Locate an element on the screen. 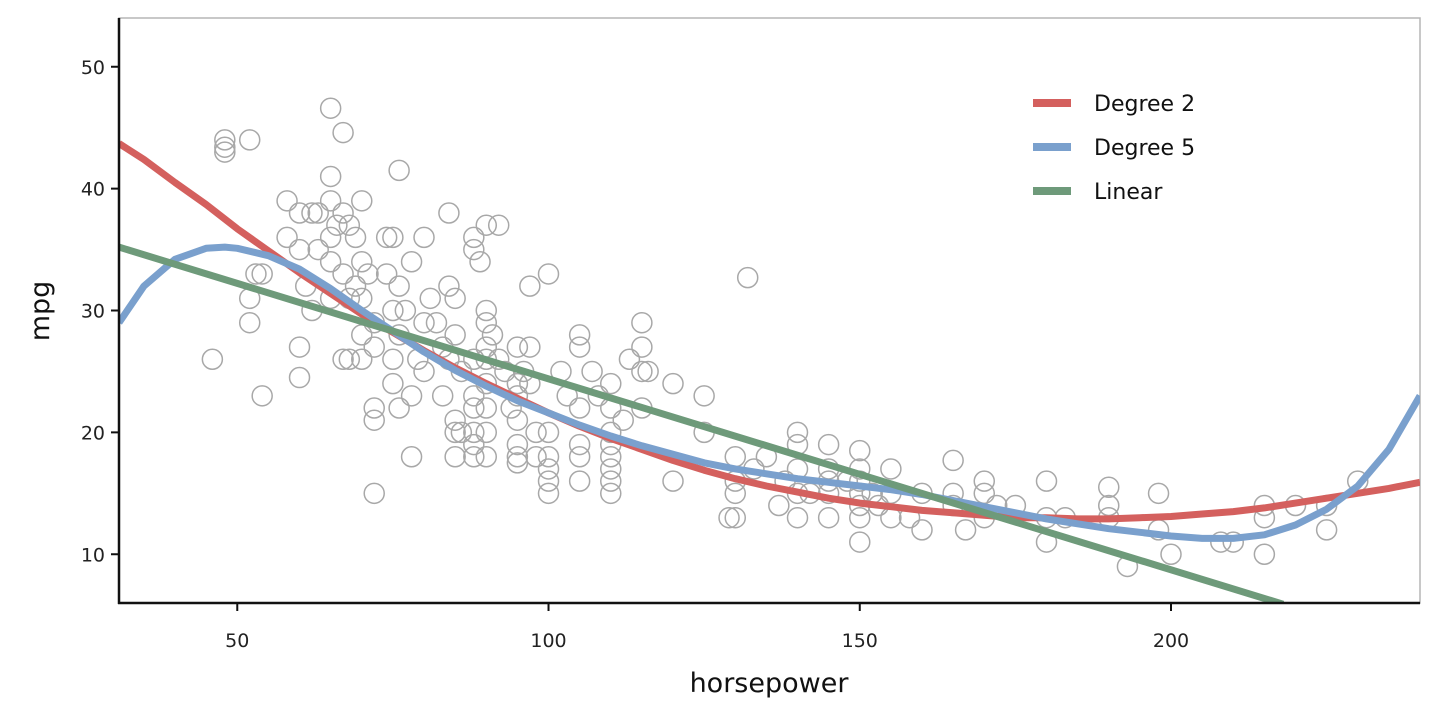 The image size is (1440, 720). y-tick-label: 50 is located at coordinates (93, 68).